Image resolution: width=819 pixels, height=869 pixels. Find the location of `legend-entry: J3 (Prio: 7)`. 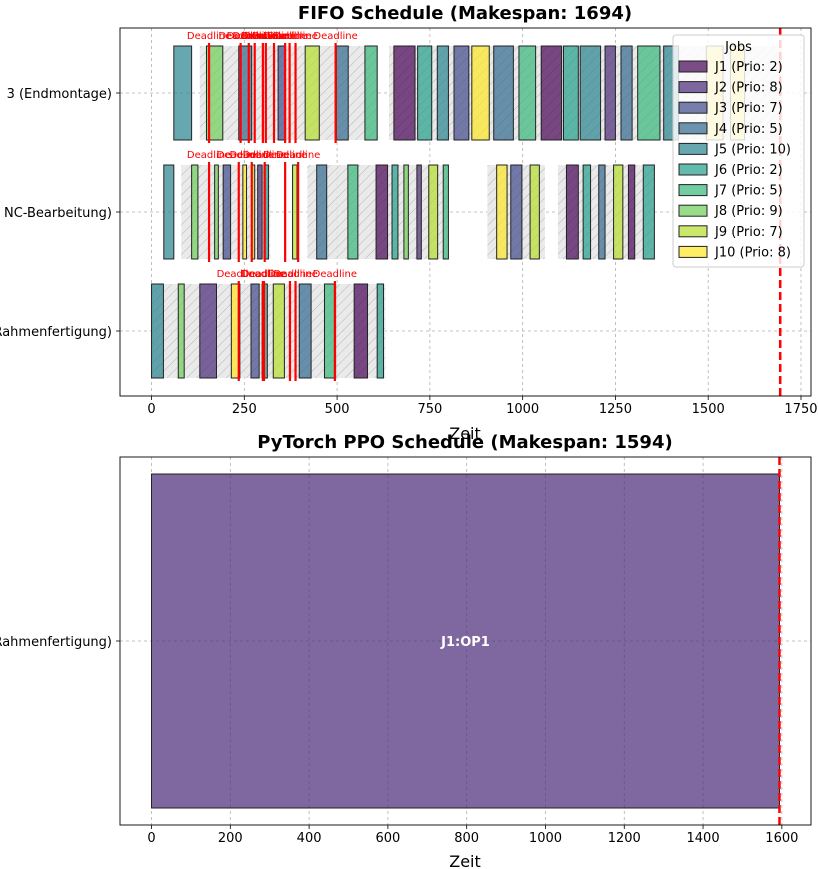

legend-entry: J3 (Prio: 7) is located at coordinates (748, 108).